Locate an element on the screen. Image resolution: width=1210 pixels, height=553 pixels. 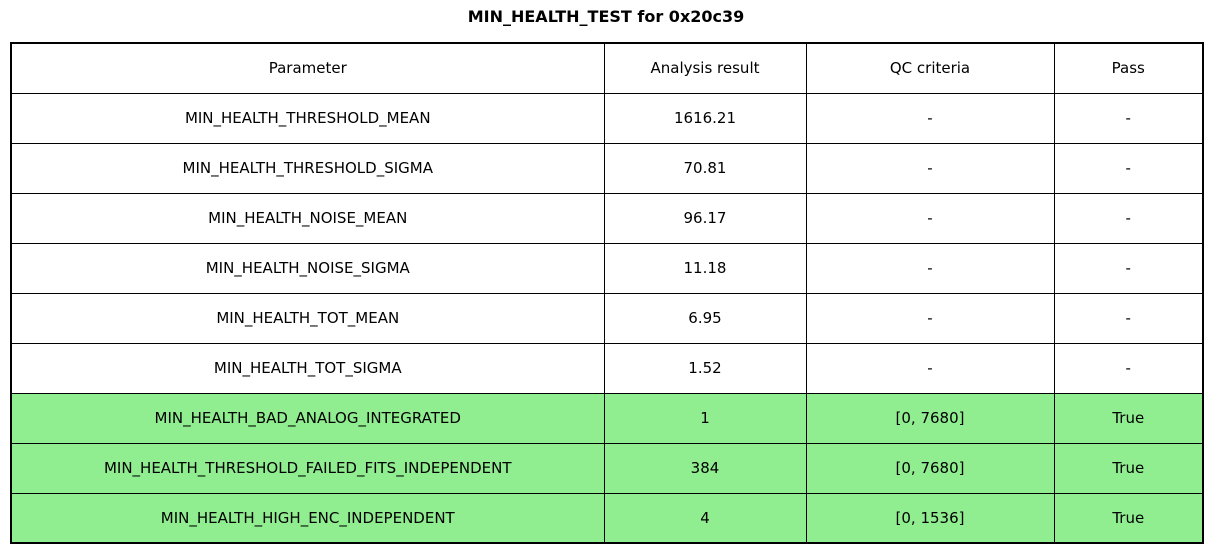
table-cell: MIN_HEALTH_NOISE_SIGMA is located at coordinates (307, 268).